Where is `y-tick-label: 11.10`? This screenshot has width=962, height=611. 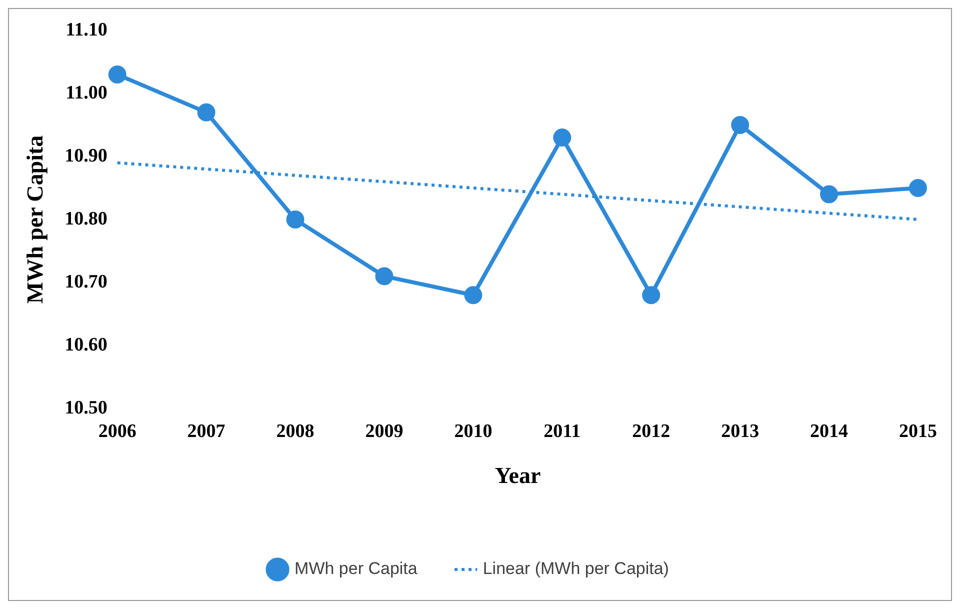
y-tick-label: 11.10 is located at coordinates (87, 29).